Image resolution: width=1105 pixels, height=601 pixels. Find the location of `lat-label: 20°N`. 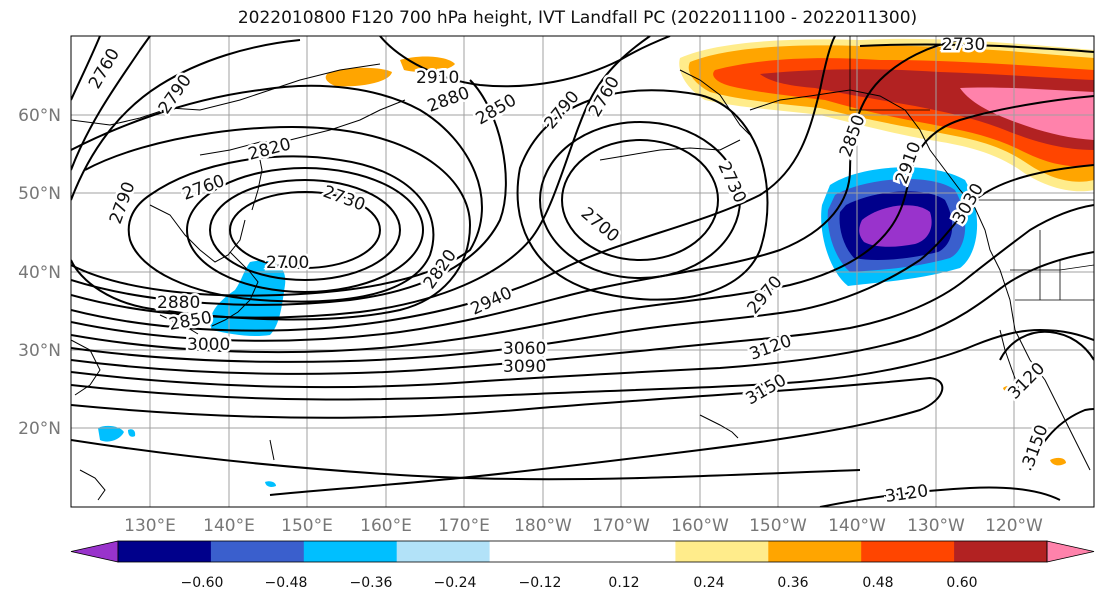

lat-label: 20°N is located at coordinates (39, 429).